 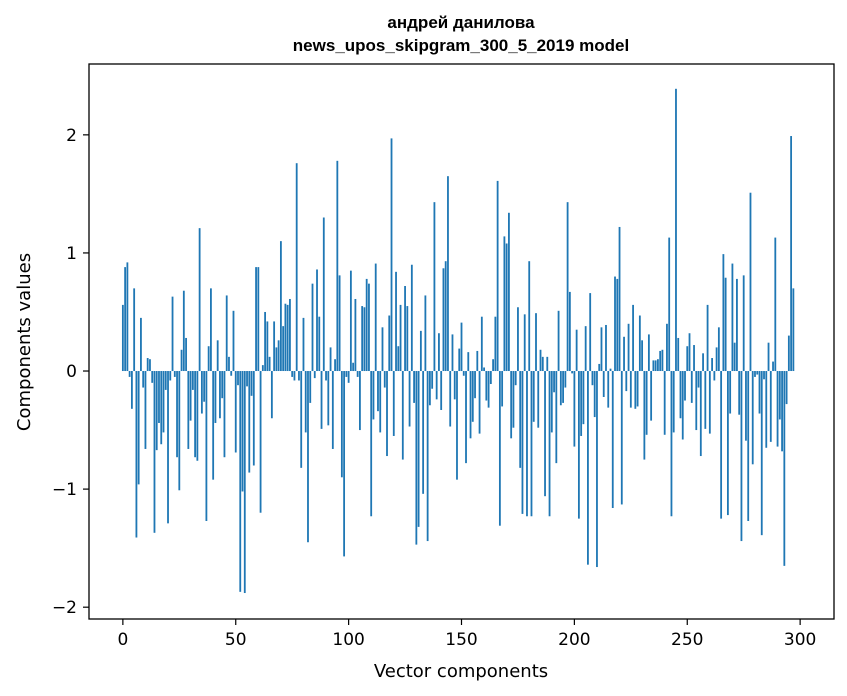 I want to click on x-tick-label-1: 50, so click(x=236, y=640).